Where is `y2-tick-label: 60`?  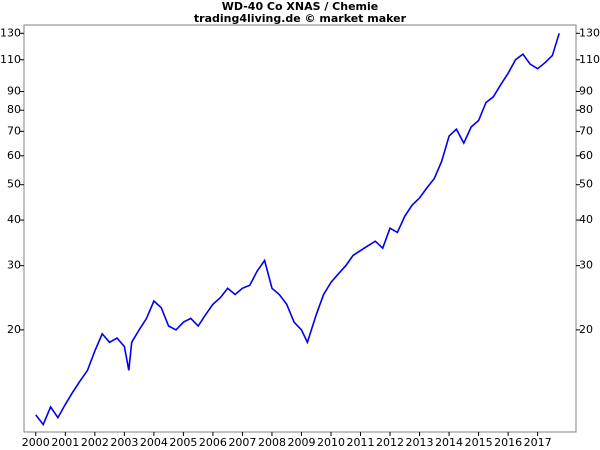
y2-tick-label: 60 is located at coordinates (586, 155).